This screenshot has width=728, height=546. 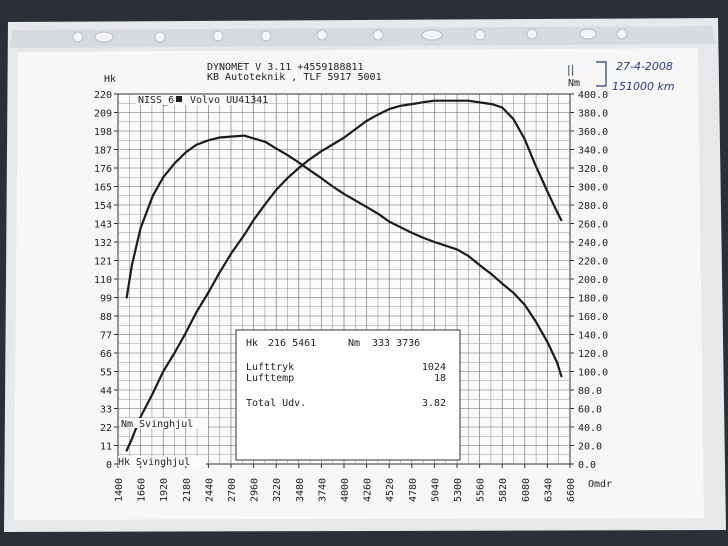 I want to click on x-tick-label: 1660, so click(x=142, y=490).